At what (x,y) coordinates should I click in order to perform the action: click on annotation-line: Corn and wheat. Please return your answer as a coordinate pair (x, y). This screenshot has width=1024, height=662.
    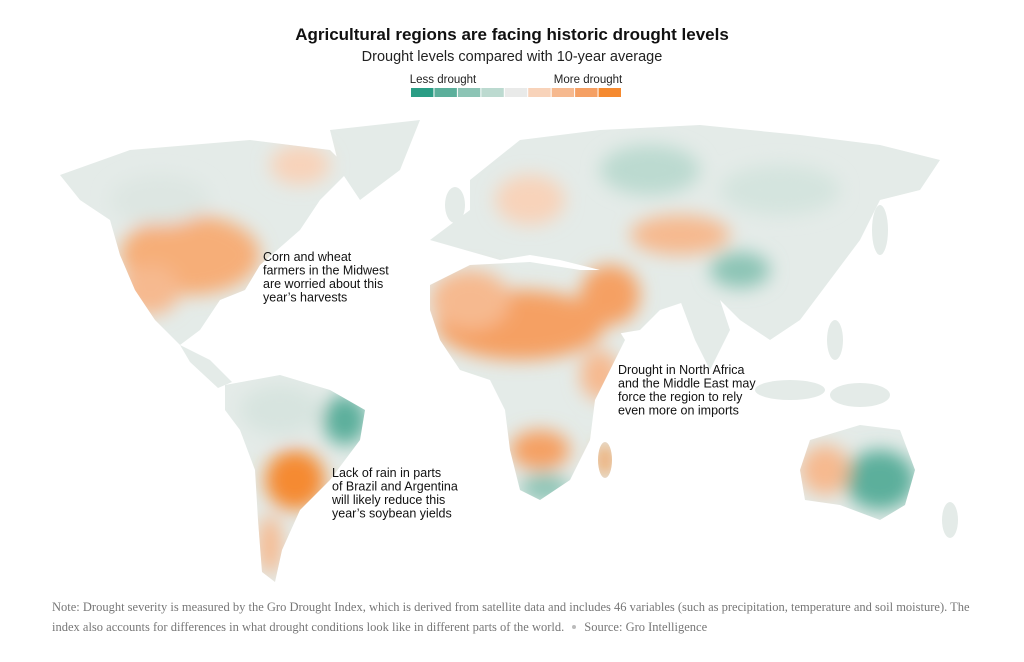
    Looking at the image, I should click on (307, 257).